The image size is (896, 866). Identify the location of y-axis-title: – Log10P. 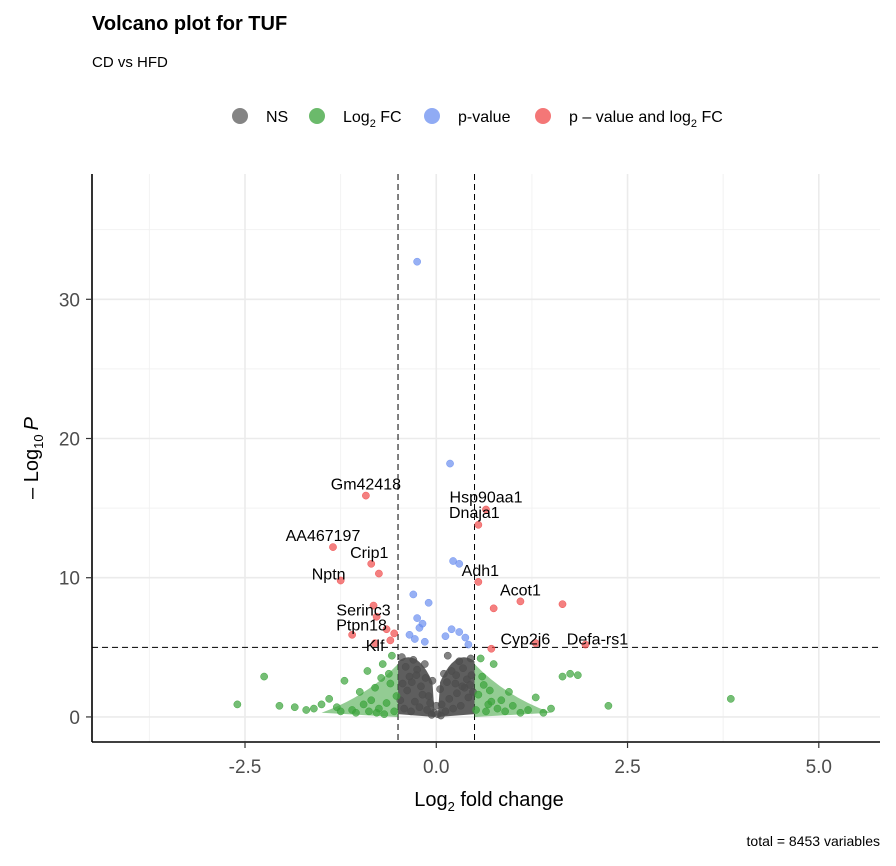
(33, 457).